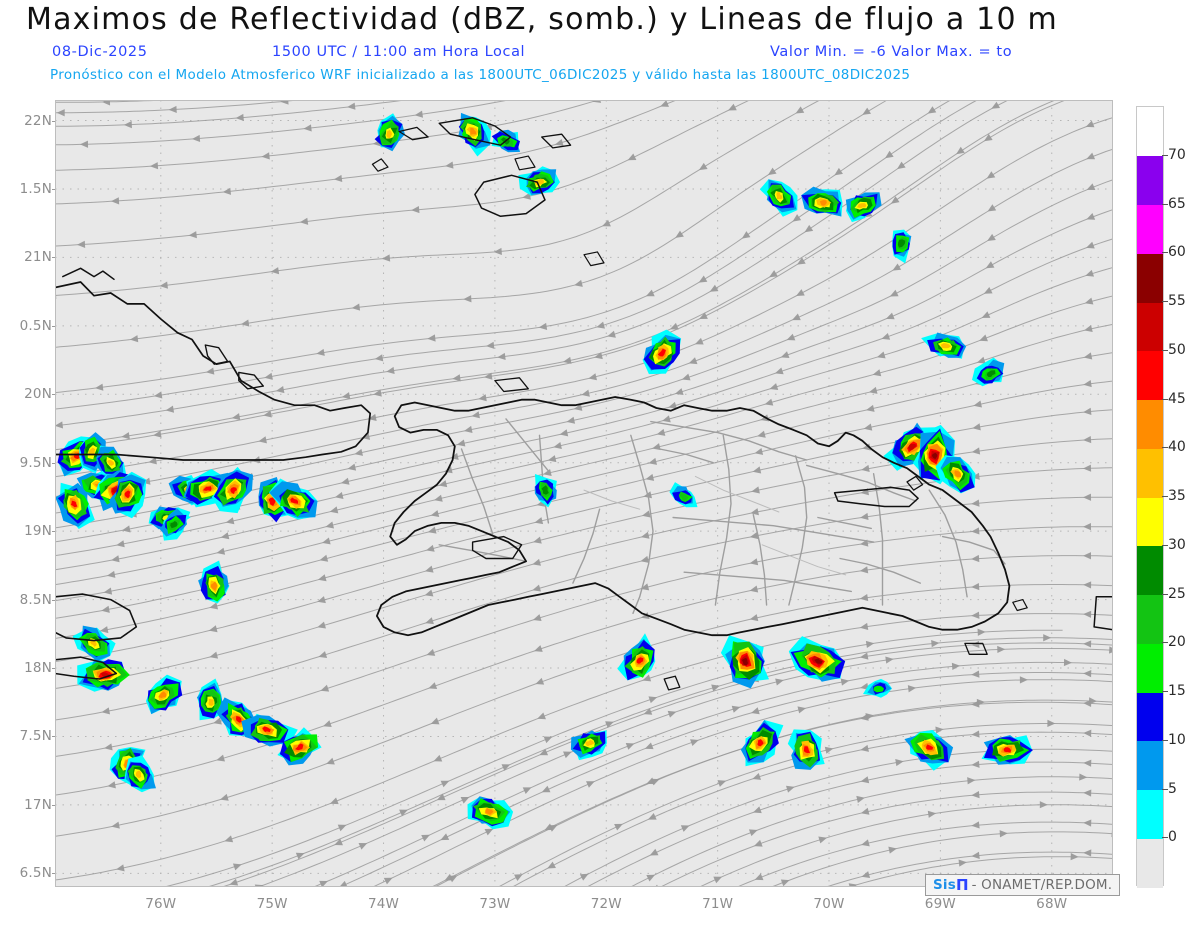 This screenshot has width=1200, height=927. Describe the element at coordinates (829, 904) in the screenshot. I see `longitude-tick-label: 70W` at that location.